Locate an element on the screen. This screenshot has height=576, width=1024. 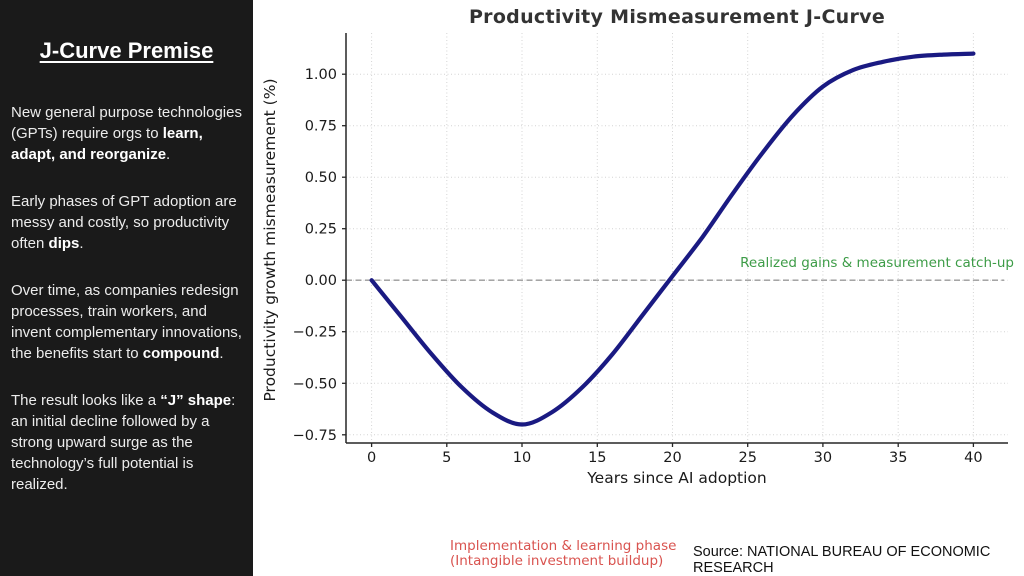
x-axis-label: Years since AI adoption is located at coordinates (677, 478).